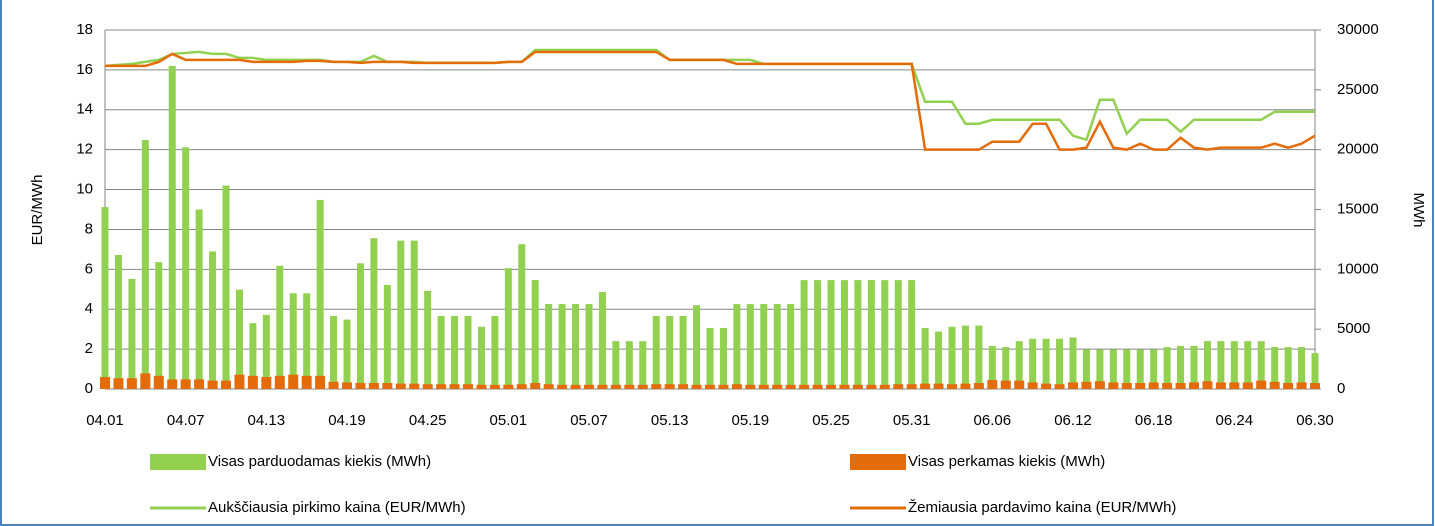  I want to click on x-tick-label: 06.24, so click(1235, 420).